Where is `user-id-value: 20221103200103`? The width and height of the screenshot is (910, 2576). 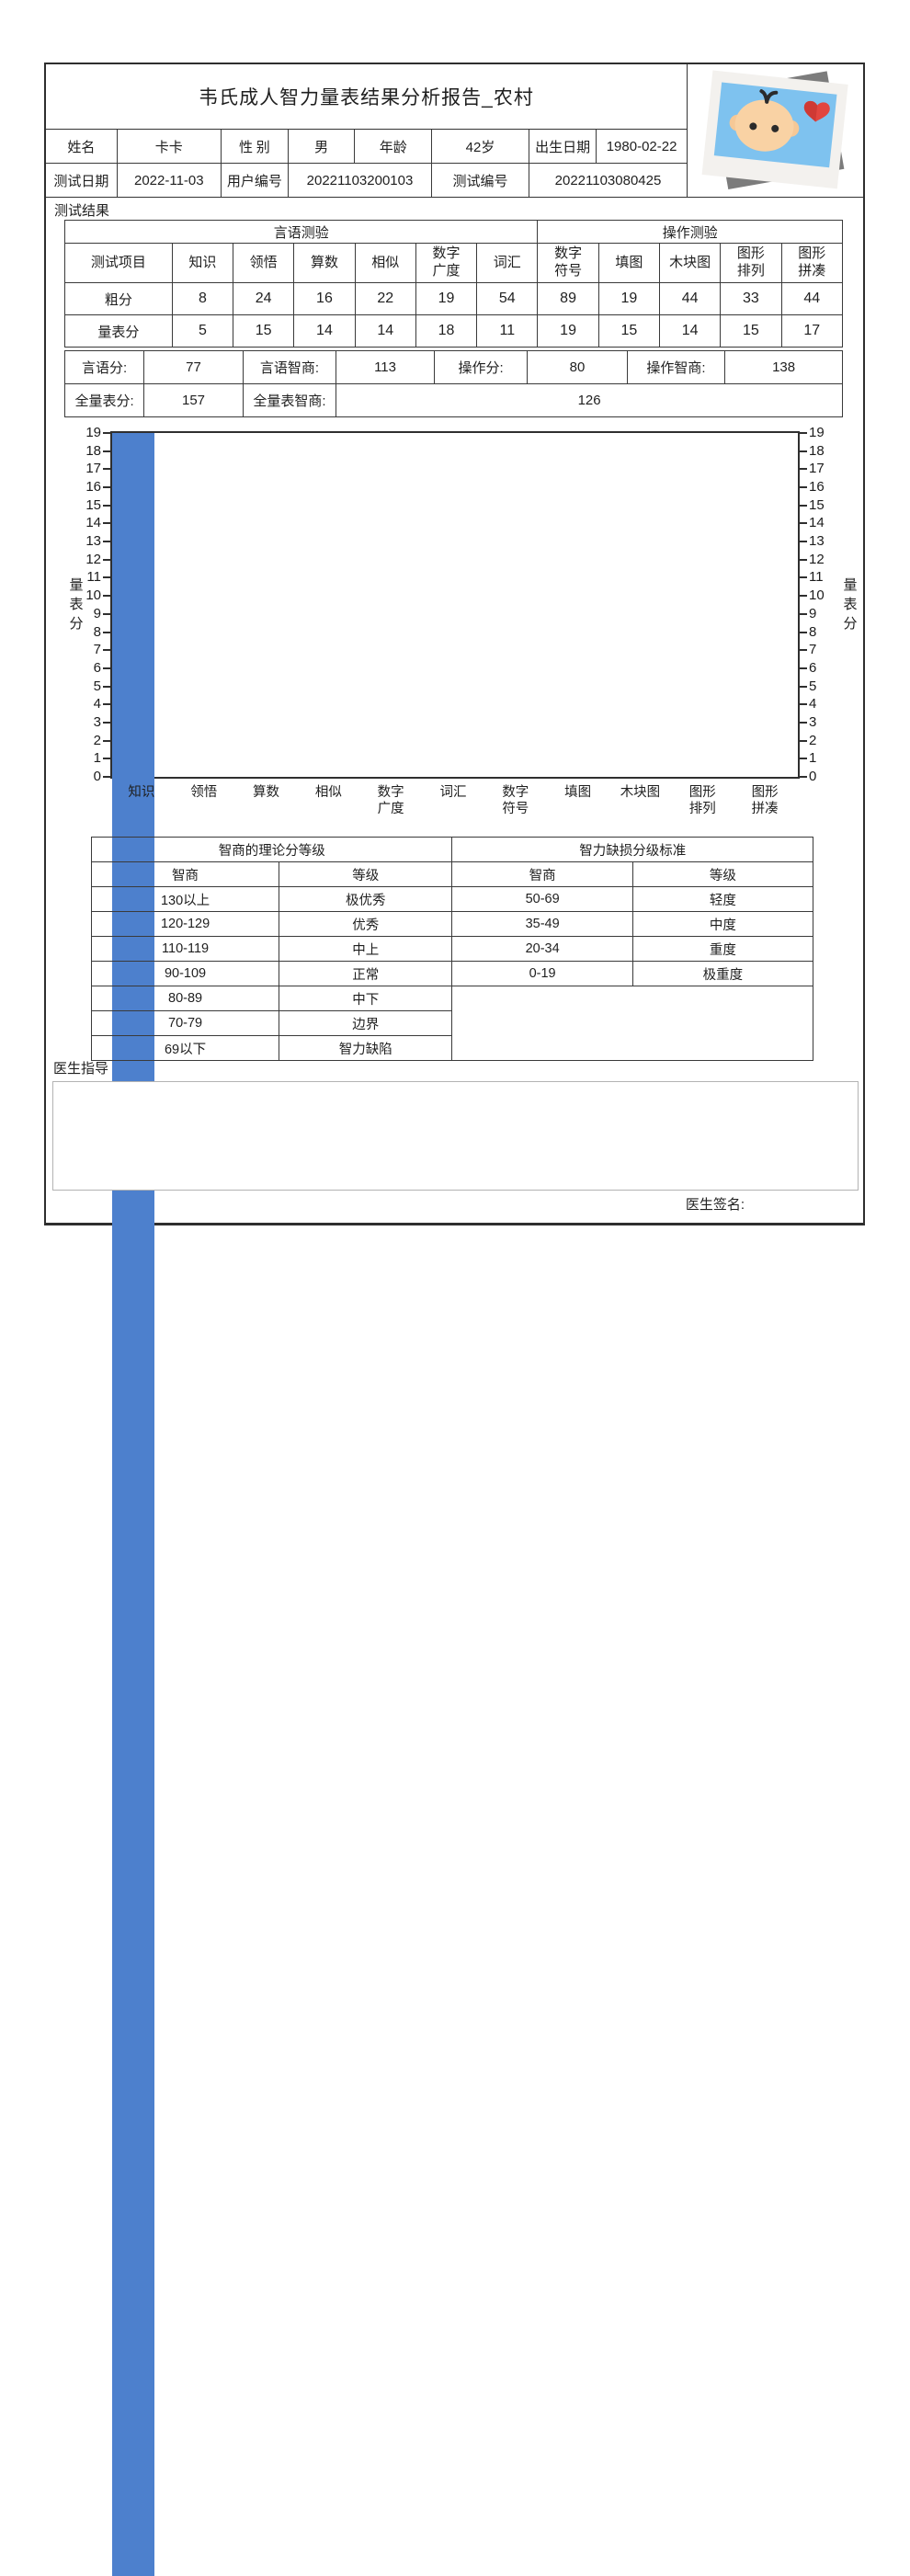 user-id-value: 20221103200103 is located at coordinates (360, 180).